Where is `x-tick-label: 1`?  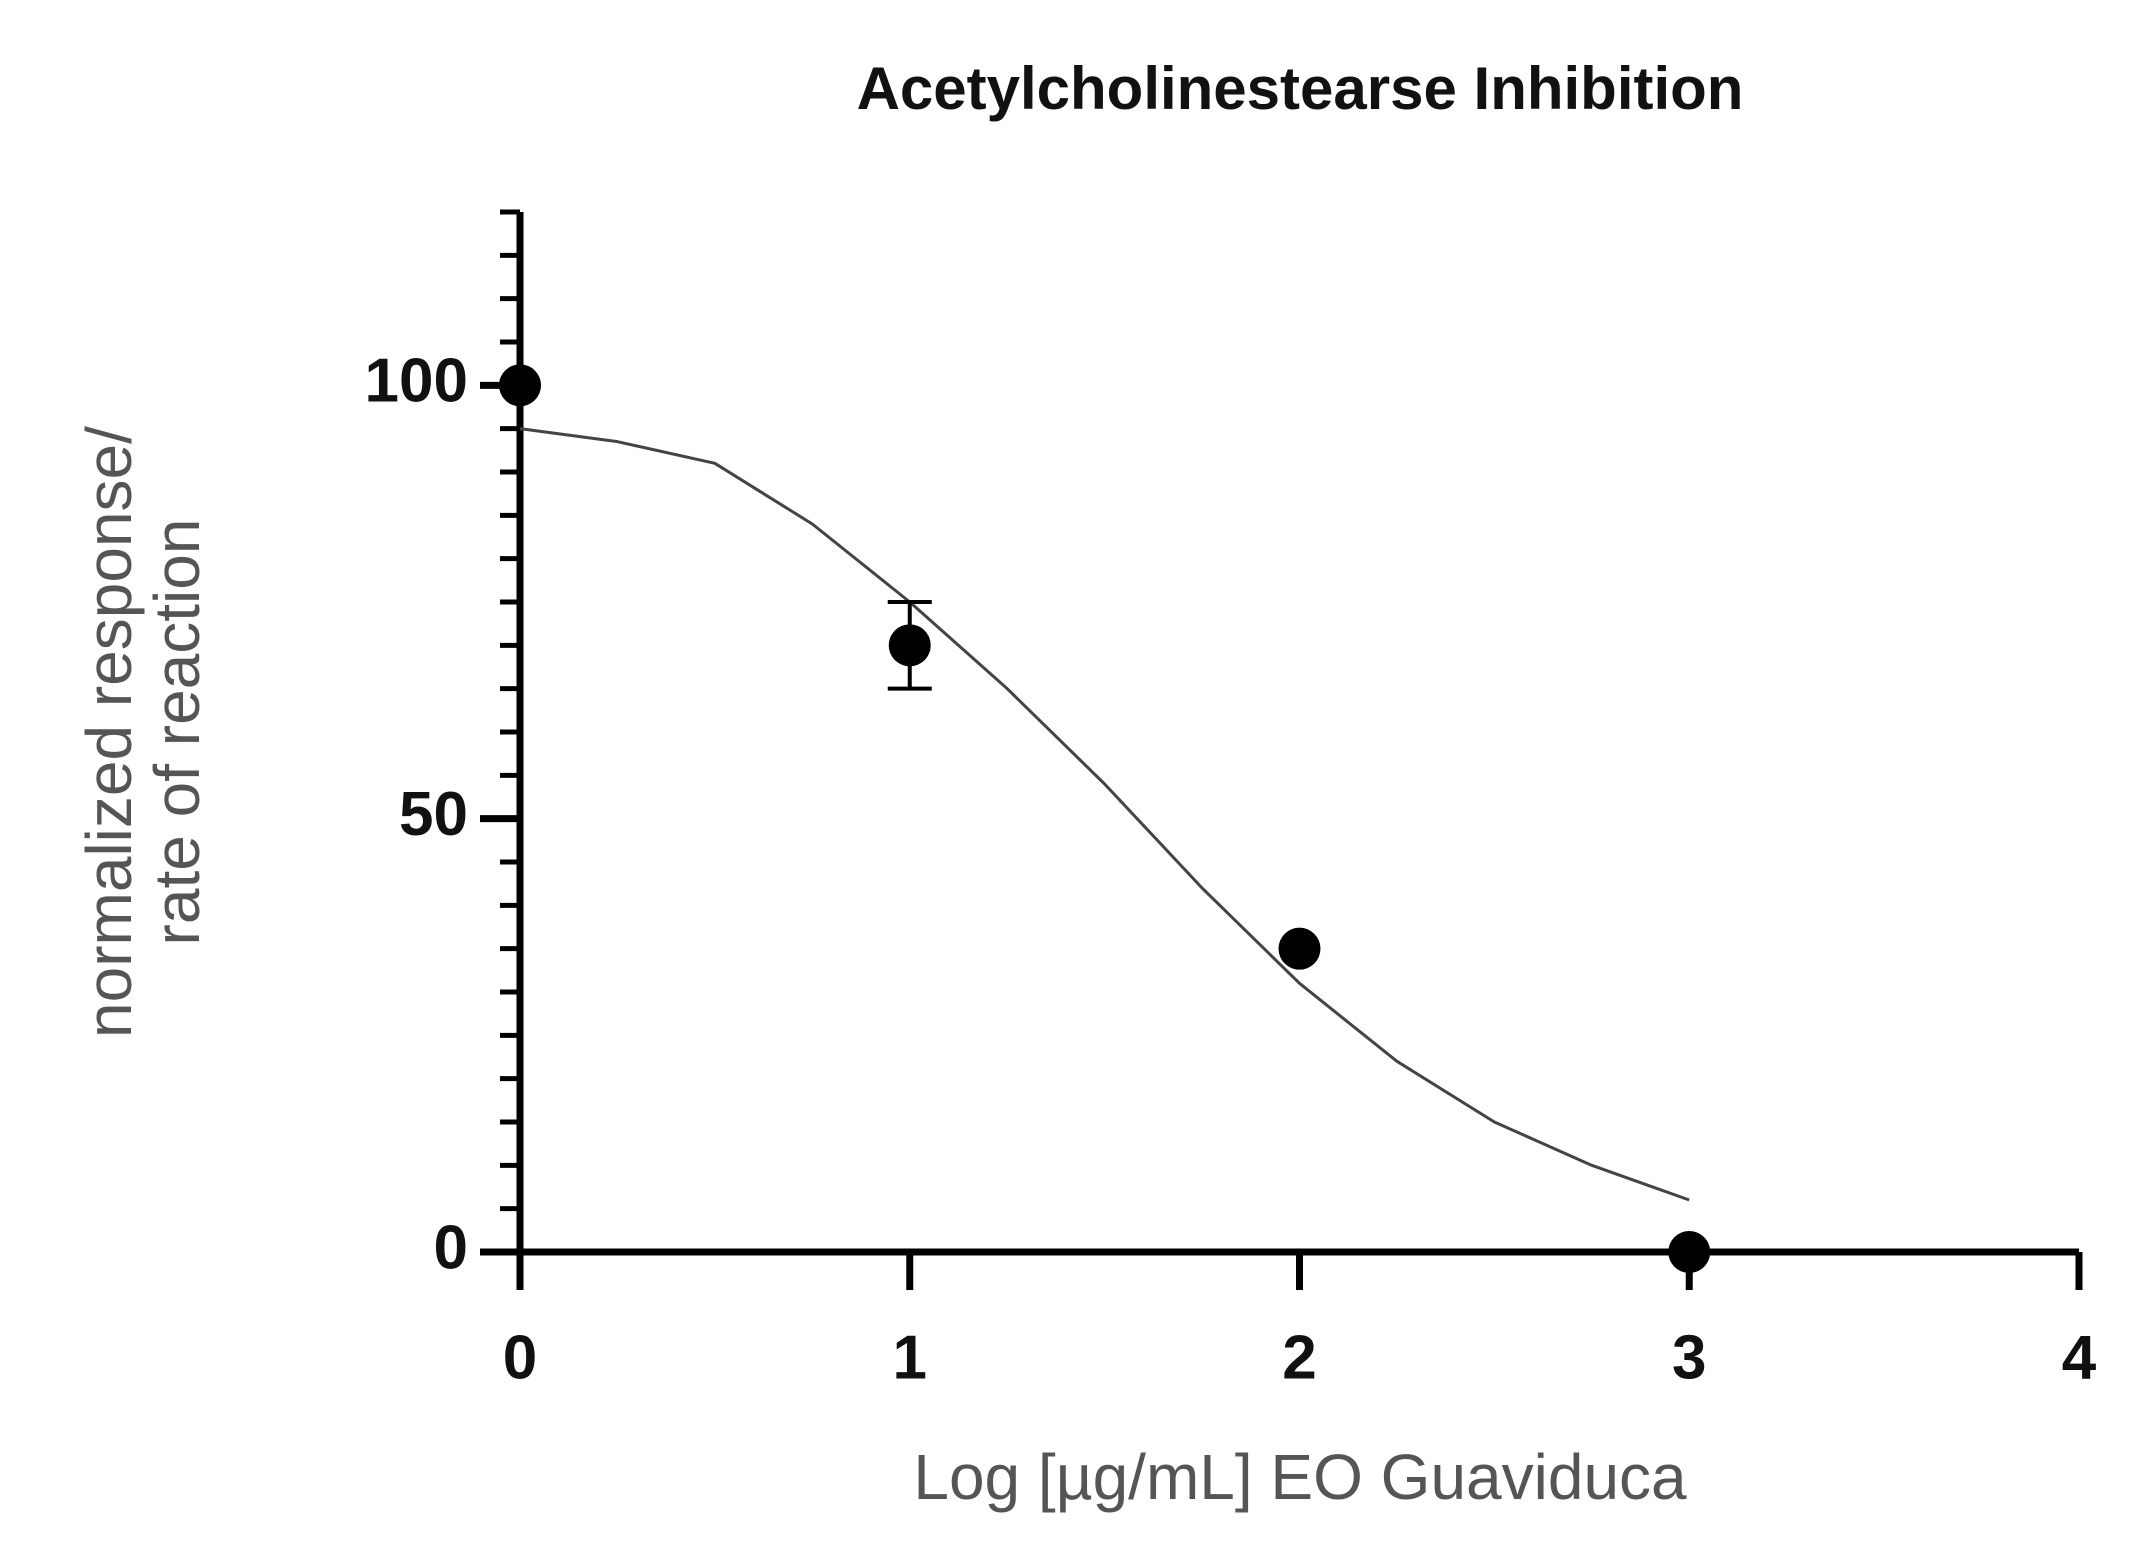 x-tick-label: 1 is located at coordinates (910, 1357).